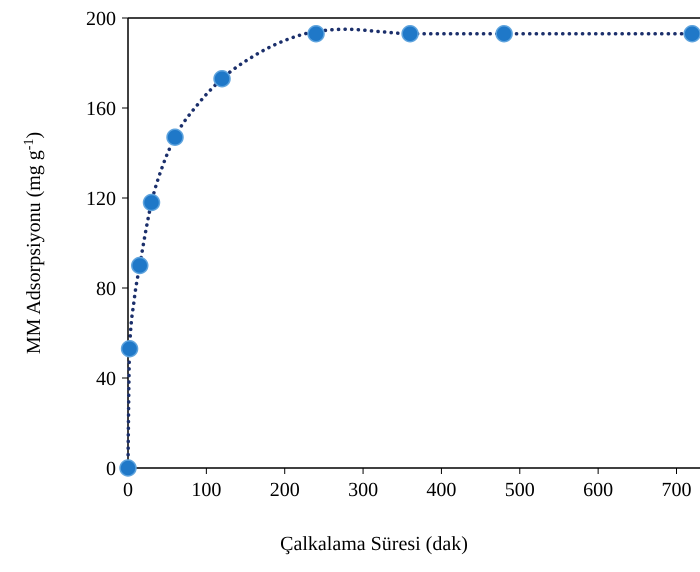 The width and height of the screenshot is (700, 572). What do you see at coordinates (101, 19) in the screenshot?
I see `y-tick-label: 200` at bounding box center [101, 19].